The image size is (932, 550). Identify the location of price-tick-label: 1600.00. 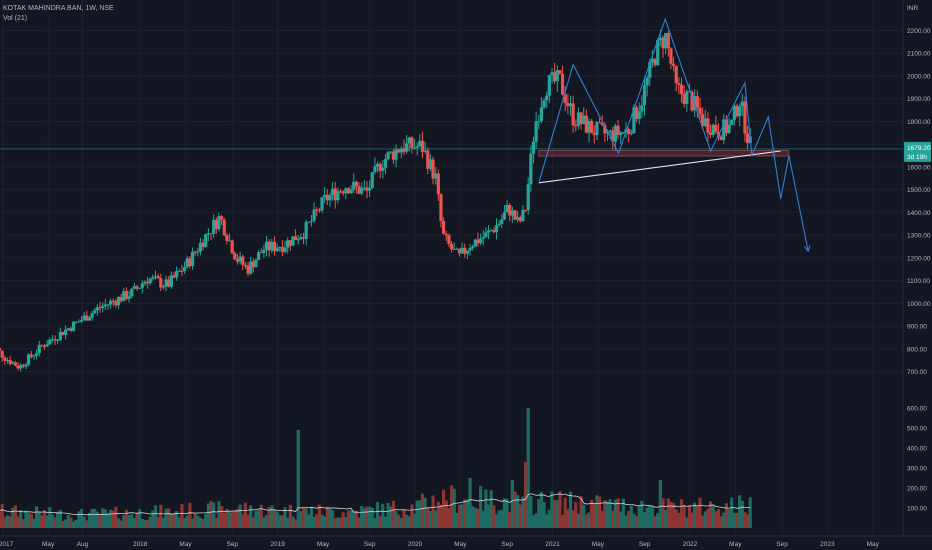
(919, 167).